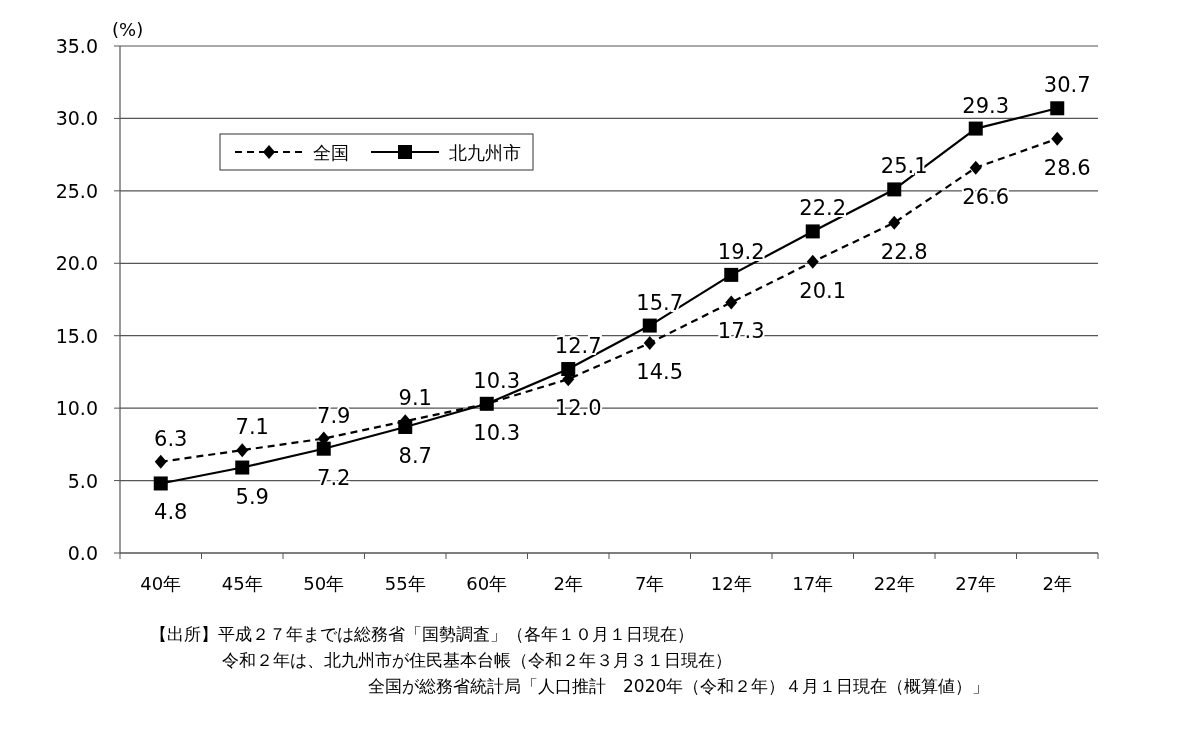 This screenshot has width=1200, height=754. What do you see at coordinates (76, 335) in the screenshot?
I see `y-tick-label: 15.0` at bounding box center [76, 335].